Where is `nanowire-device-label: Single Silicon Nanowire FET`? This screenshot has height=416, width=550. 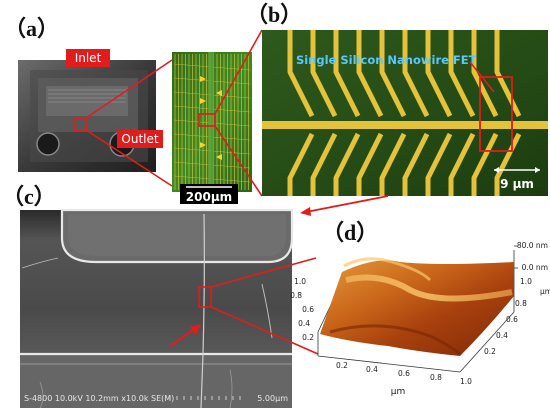 nanowire-device-label: Single Silicon Nanowire FET is located at coordinates (386, 60).